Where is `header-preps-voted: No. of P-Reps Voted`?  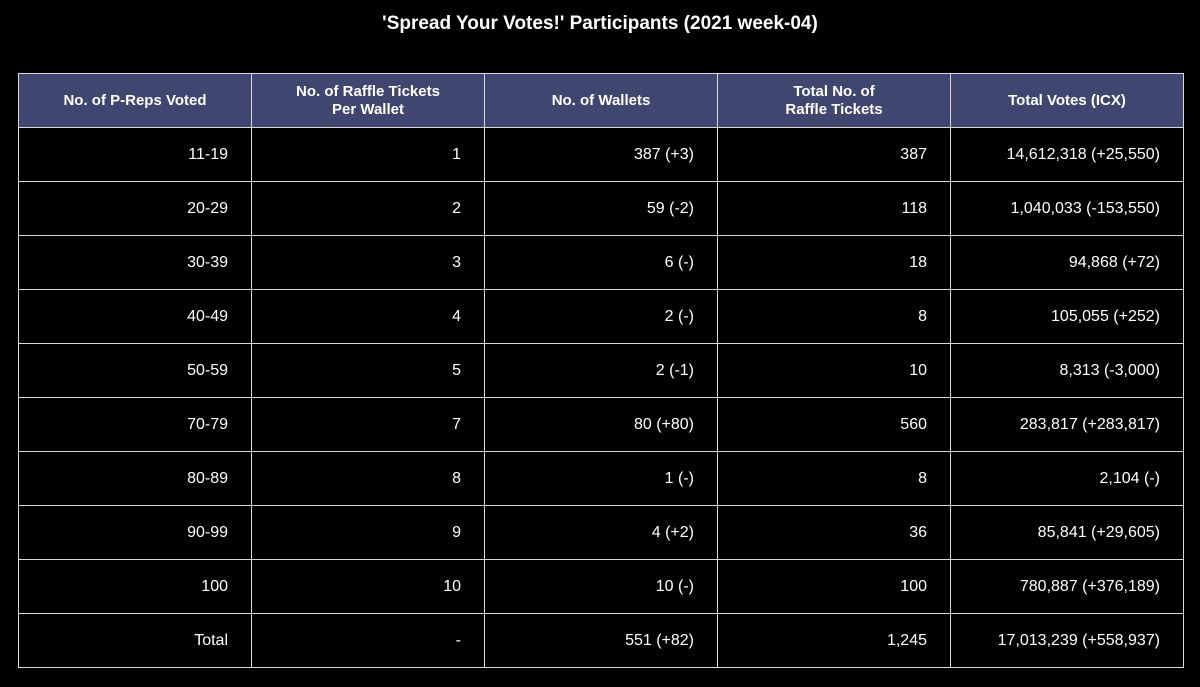
header-preps-voted: No. of P-Reps Voted is located at coordinates (135, 100).